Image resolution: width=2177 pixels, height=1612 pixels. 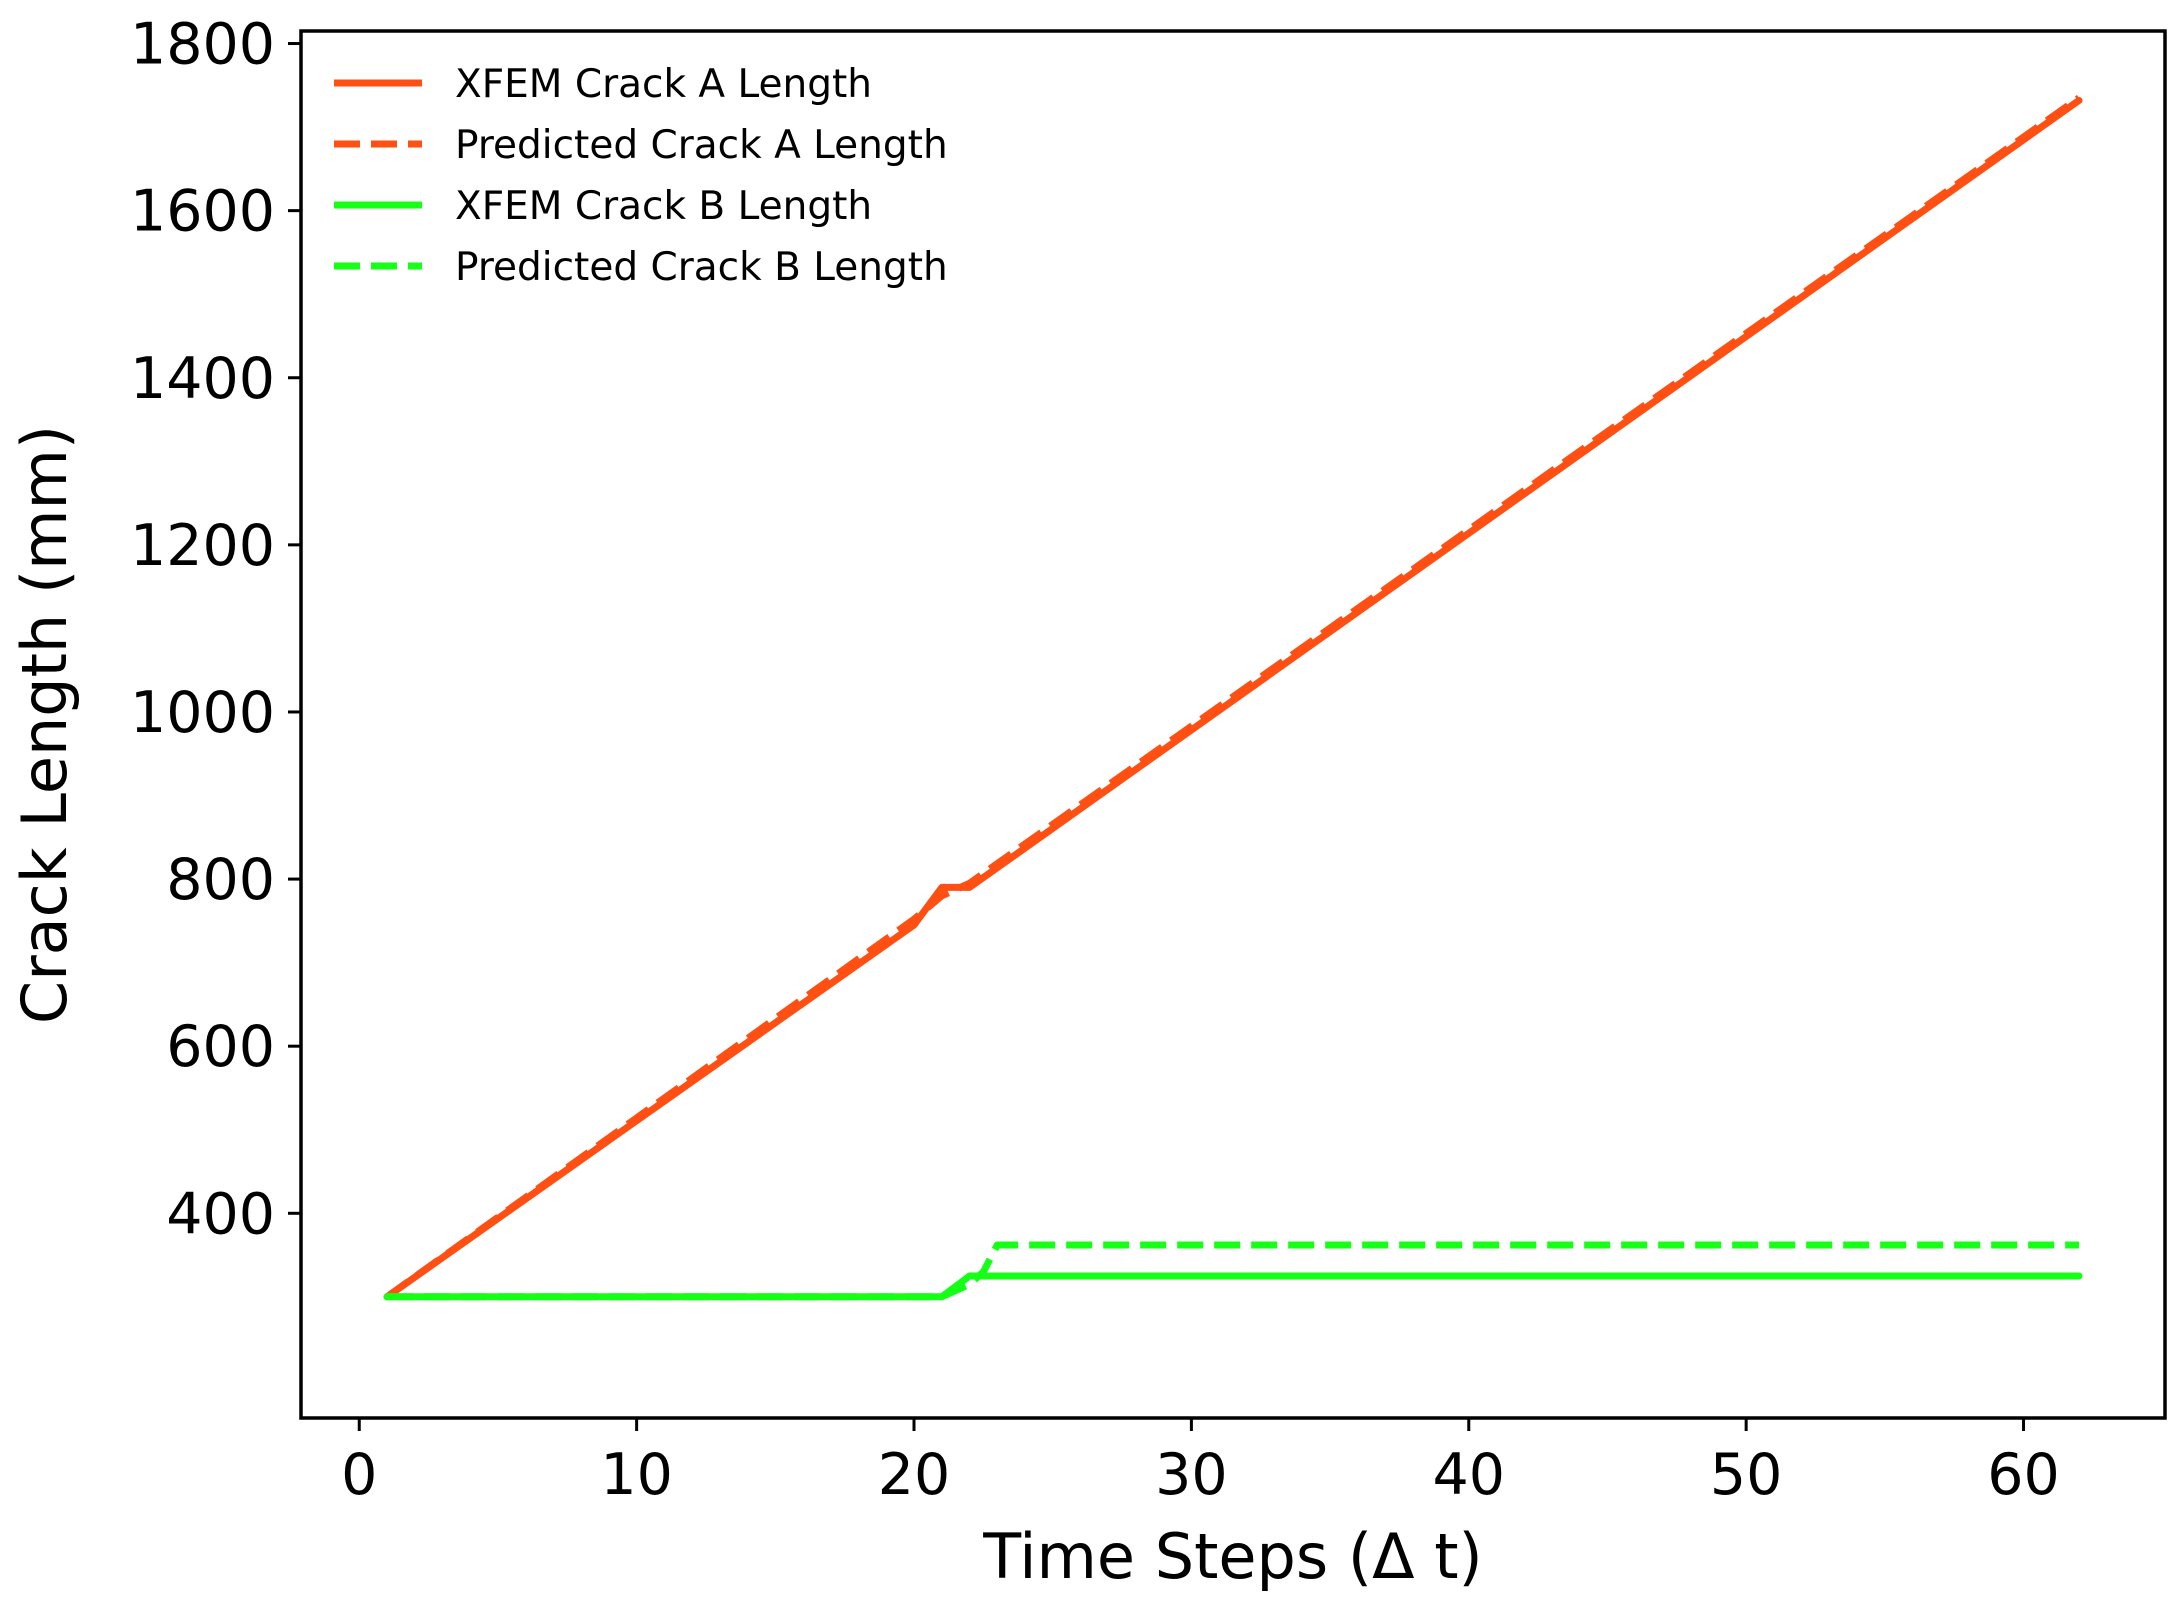 What do you see at coordinates (1469, 1475) in the screenshot?
I see `x-tick-label: 40` at bounding box center [1469, 1475].